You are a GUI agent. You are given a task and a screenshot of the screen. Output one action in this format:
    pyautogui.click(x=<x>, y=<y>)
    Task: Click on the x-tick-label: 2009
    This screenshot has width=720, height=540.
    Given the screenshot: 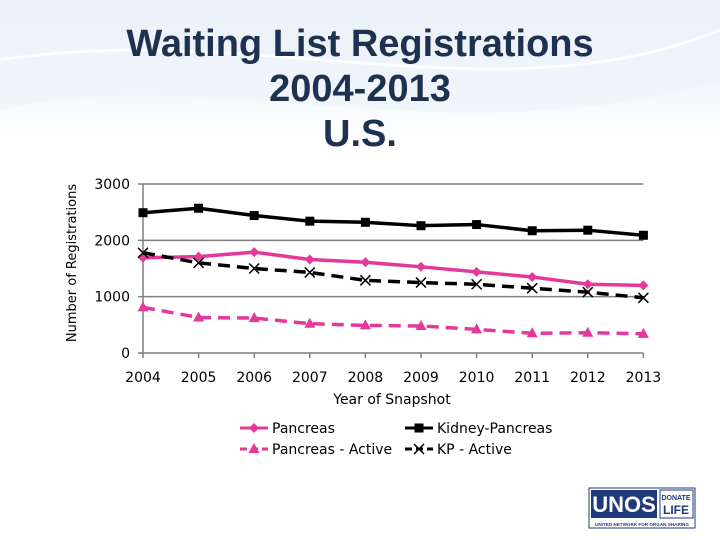 What is the action you would take?
    pyautogui.click(x=421, y=378)
    